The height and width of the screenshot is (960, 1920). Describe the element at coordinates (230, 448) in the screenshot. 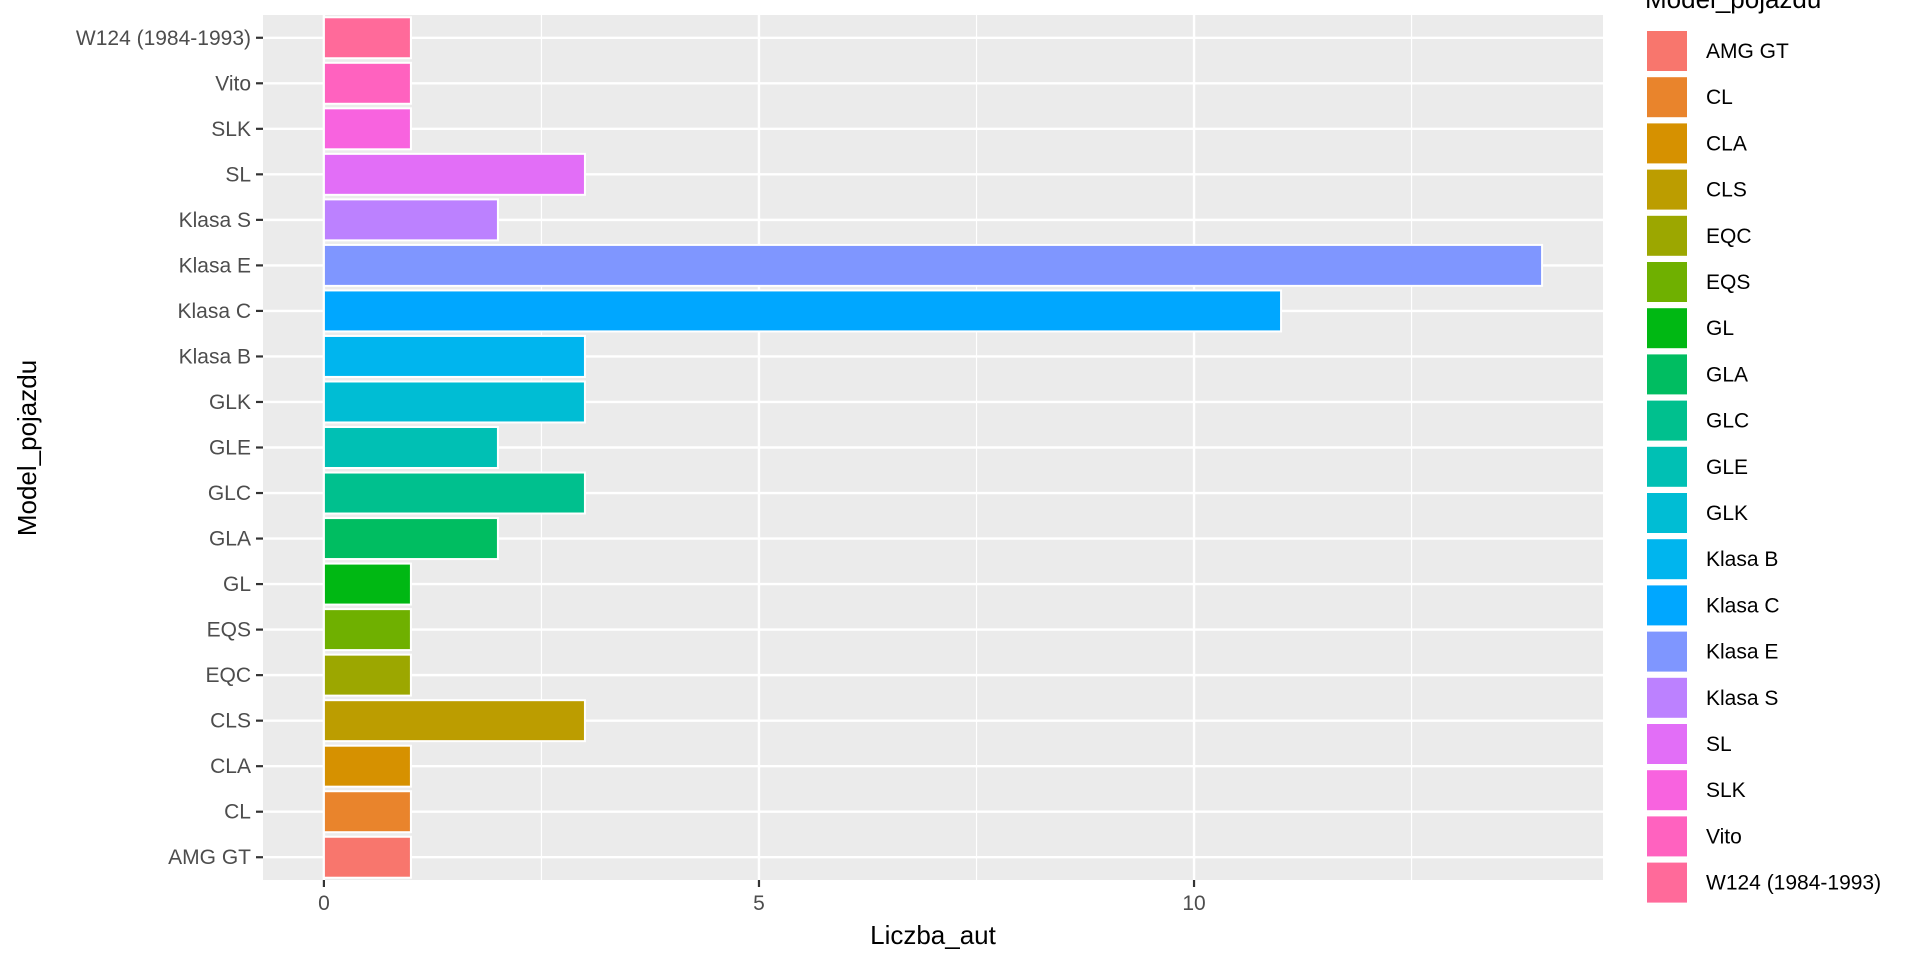

I see `y-tick-label: GLE` at that location.